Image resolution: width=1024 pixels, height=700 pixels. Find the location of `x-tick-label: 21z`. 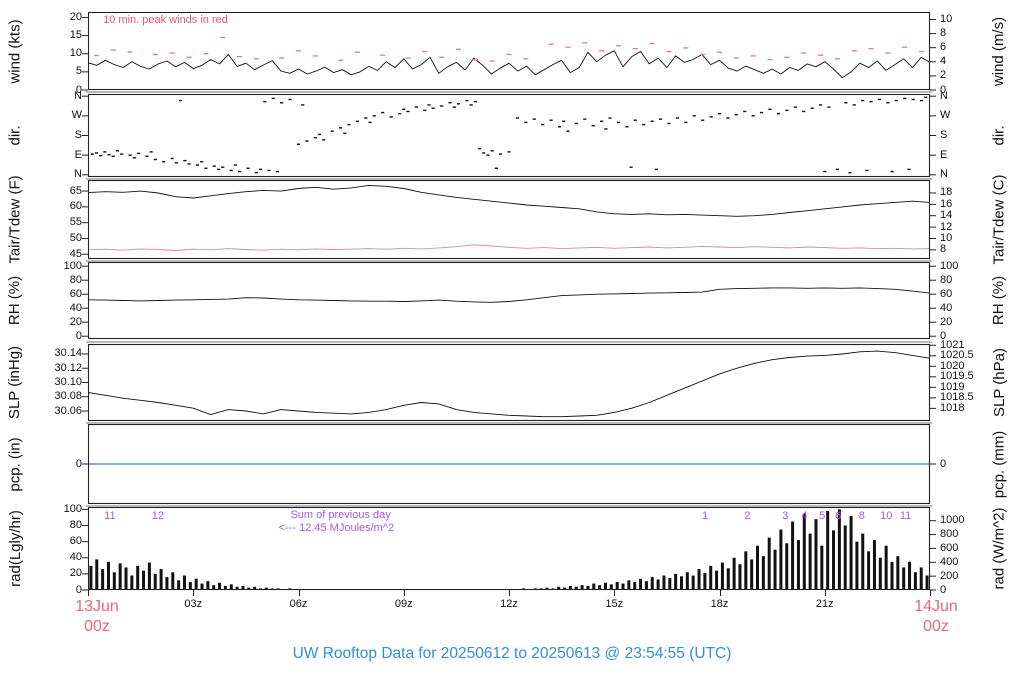

x-tick-label: 21z is located at coordinates (824, 604).